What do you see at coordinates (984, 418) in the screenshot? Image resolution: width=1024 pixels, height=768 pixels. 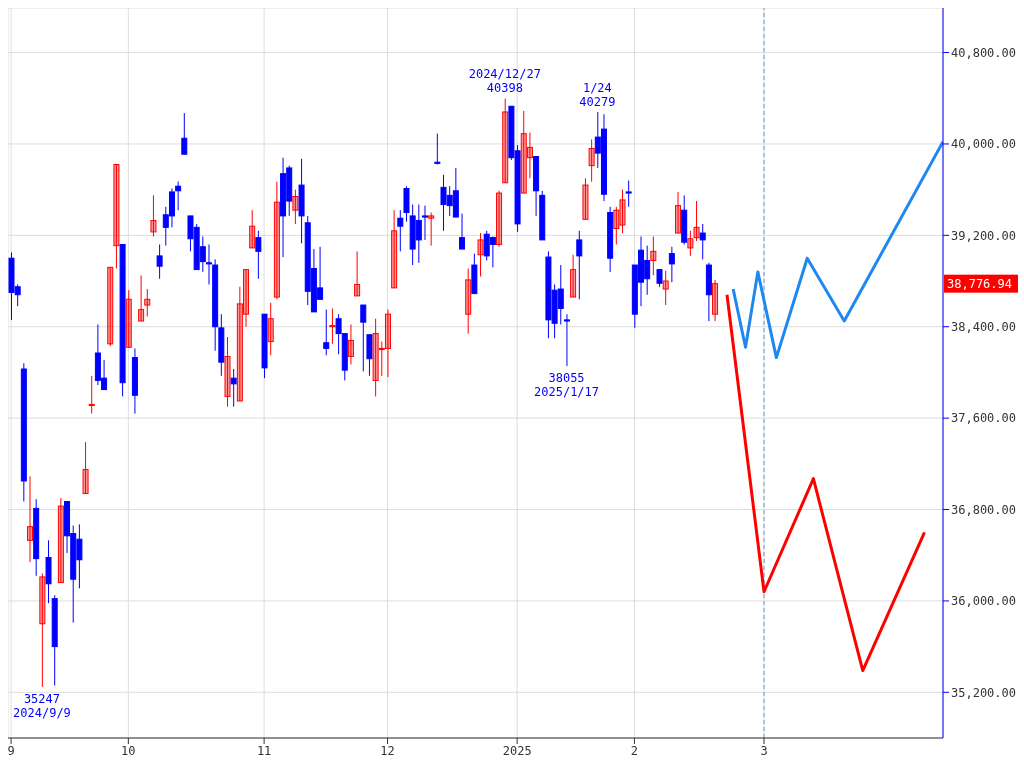 I see `y-tick-label: 37,600.00` at bounding box center [984, 418].